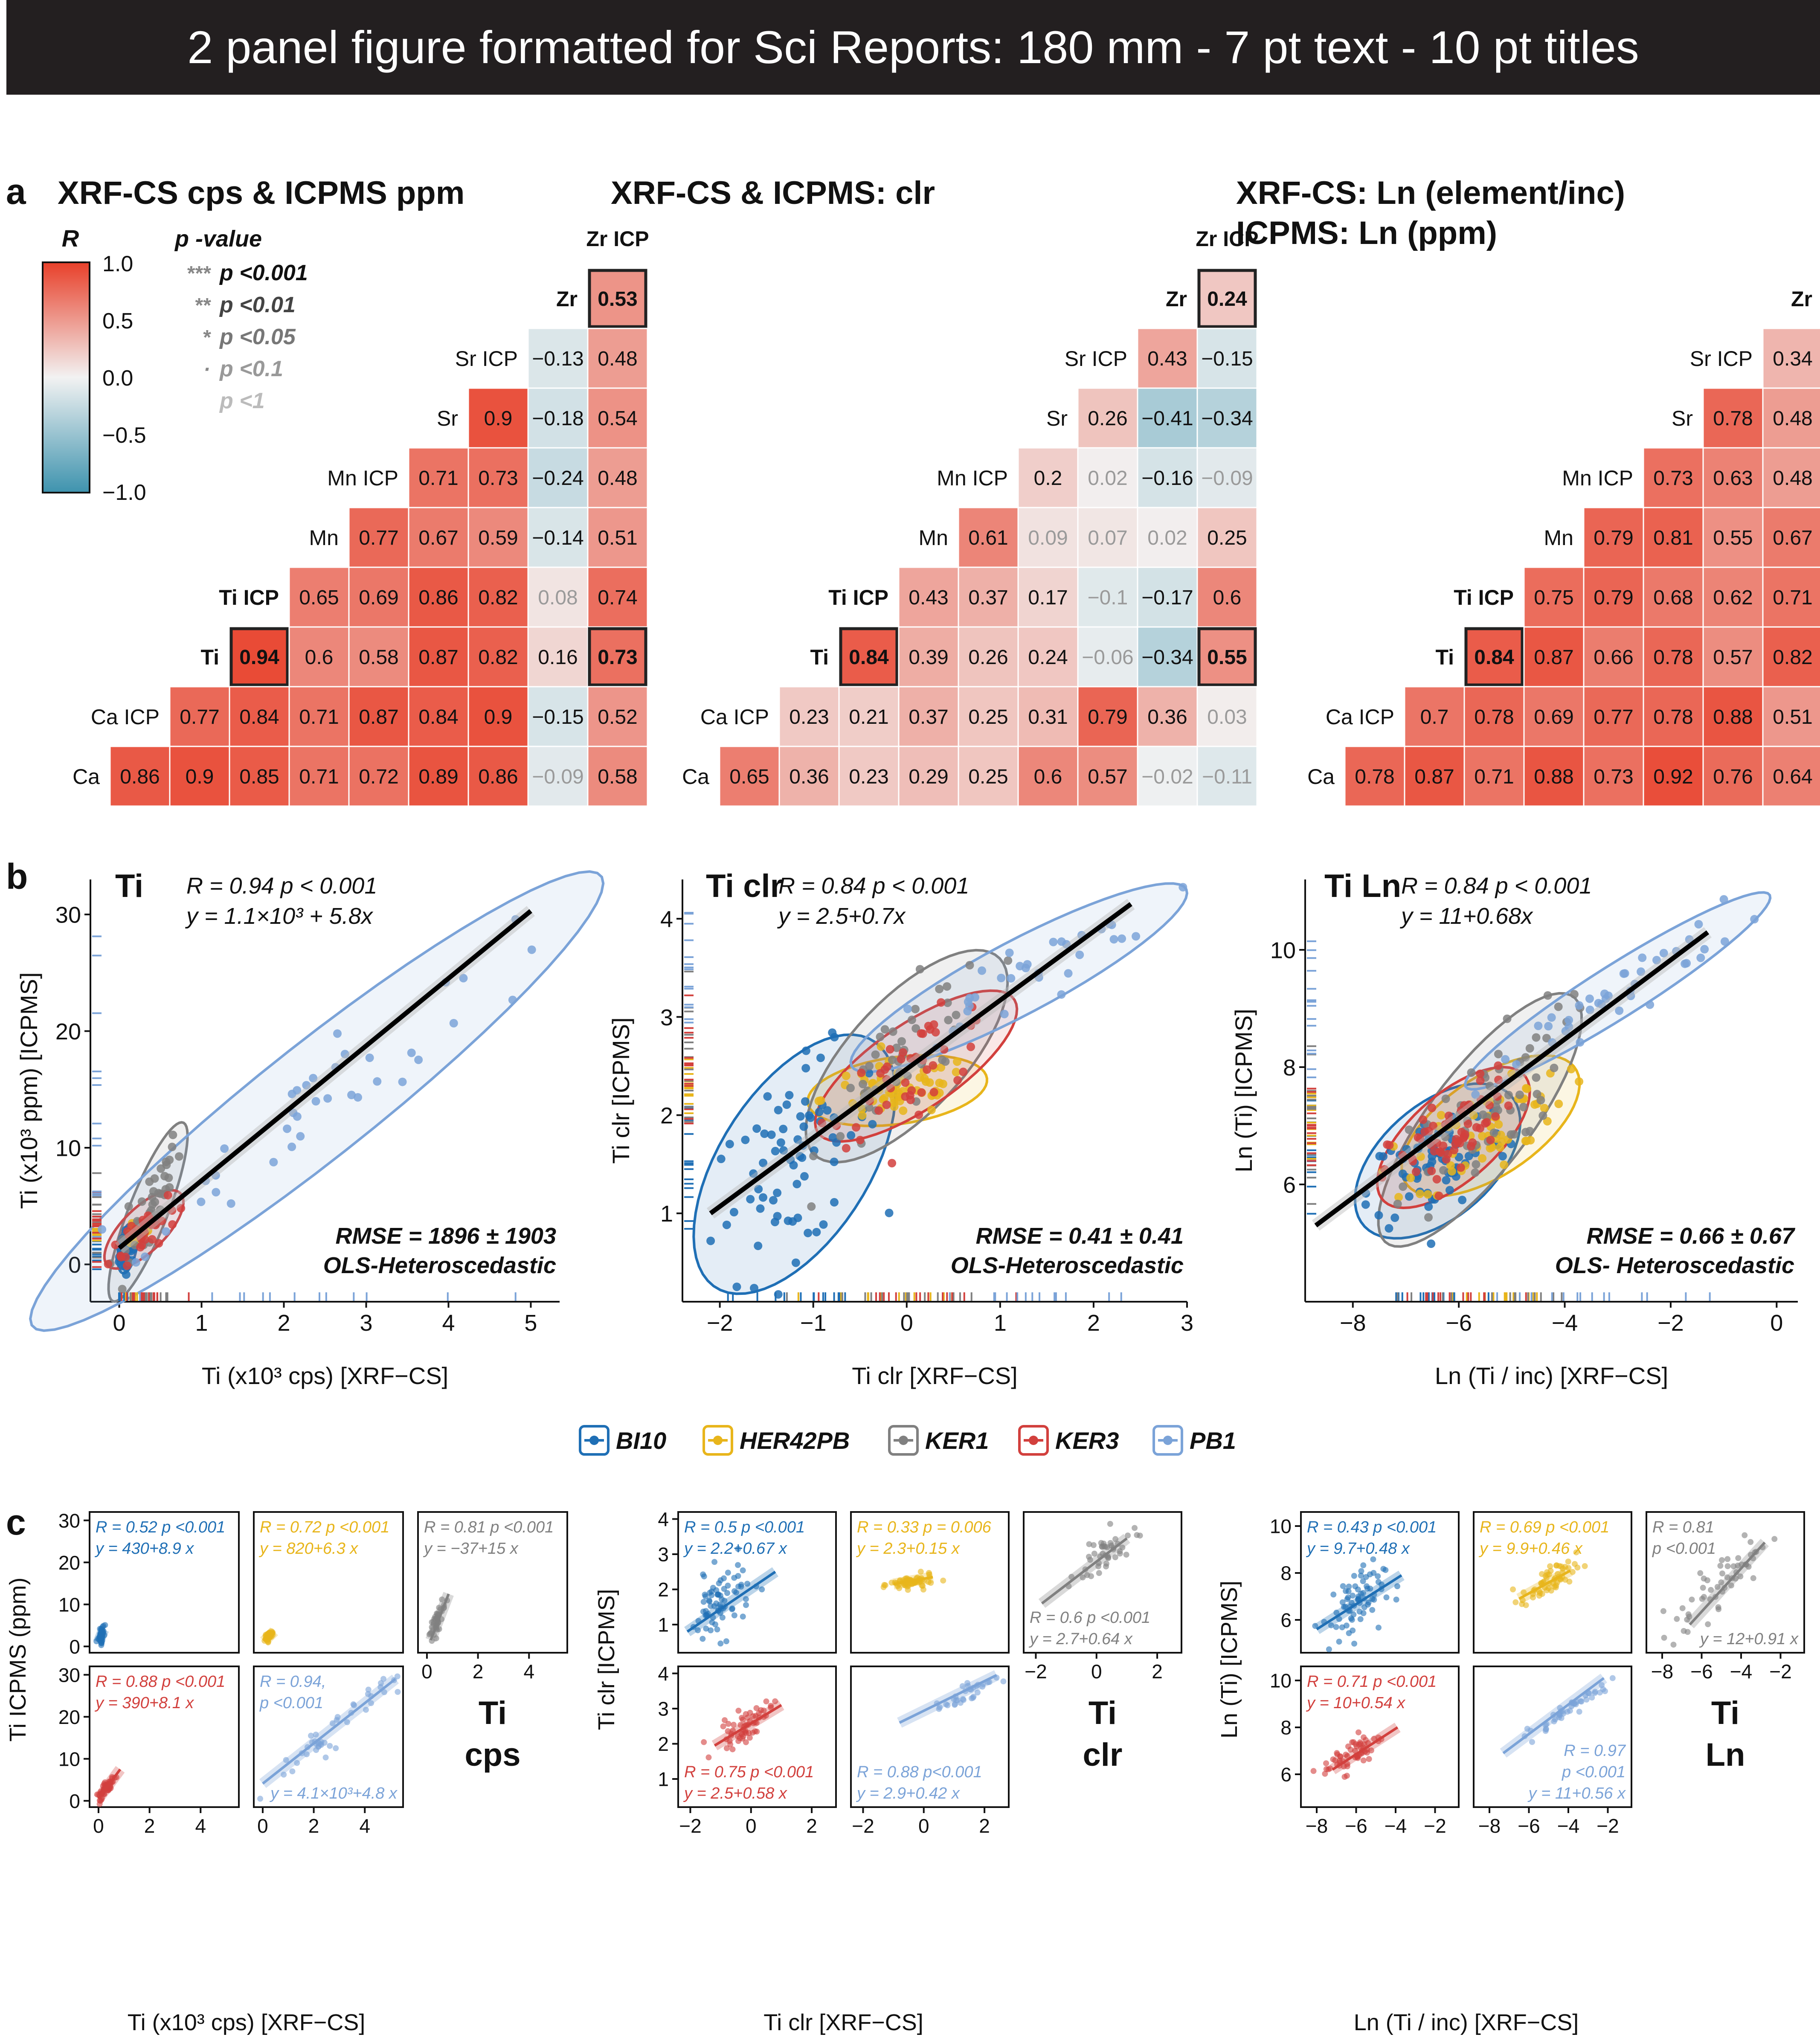  I want to click on row-label: Sr ICP, so click(1722, 359).